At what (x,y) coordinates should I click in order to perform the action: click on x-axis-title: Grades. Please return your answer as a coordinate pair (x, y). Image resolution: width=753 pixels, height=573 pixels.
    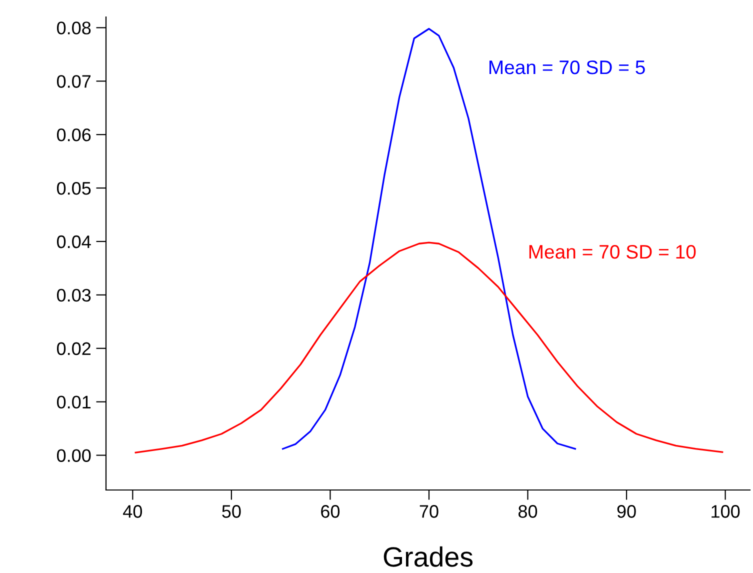
    Looking at the image, I should click on (428, 556).